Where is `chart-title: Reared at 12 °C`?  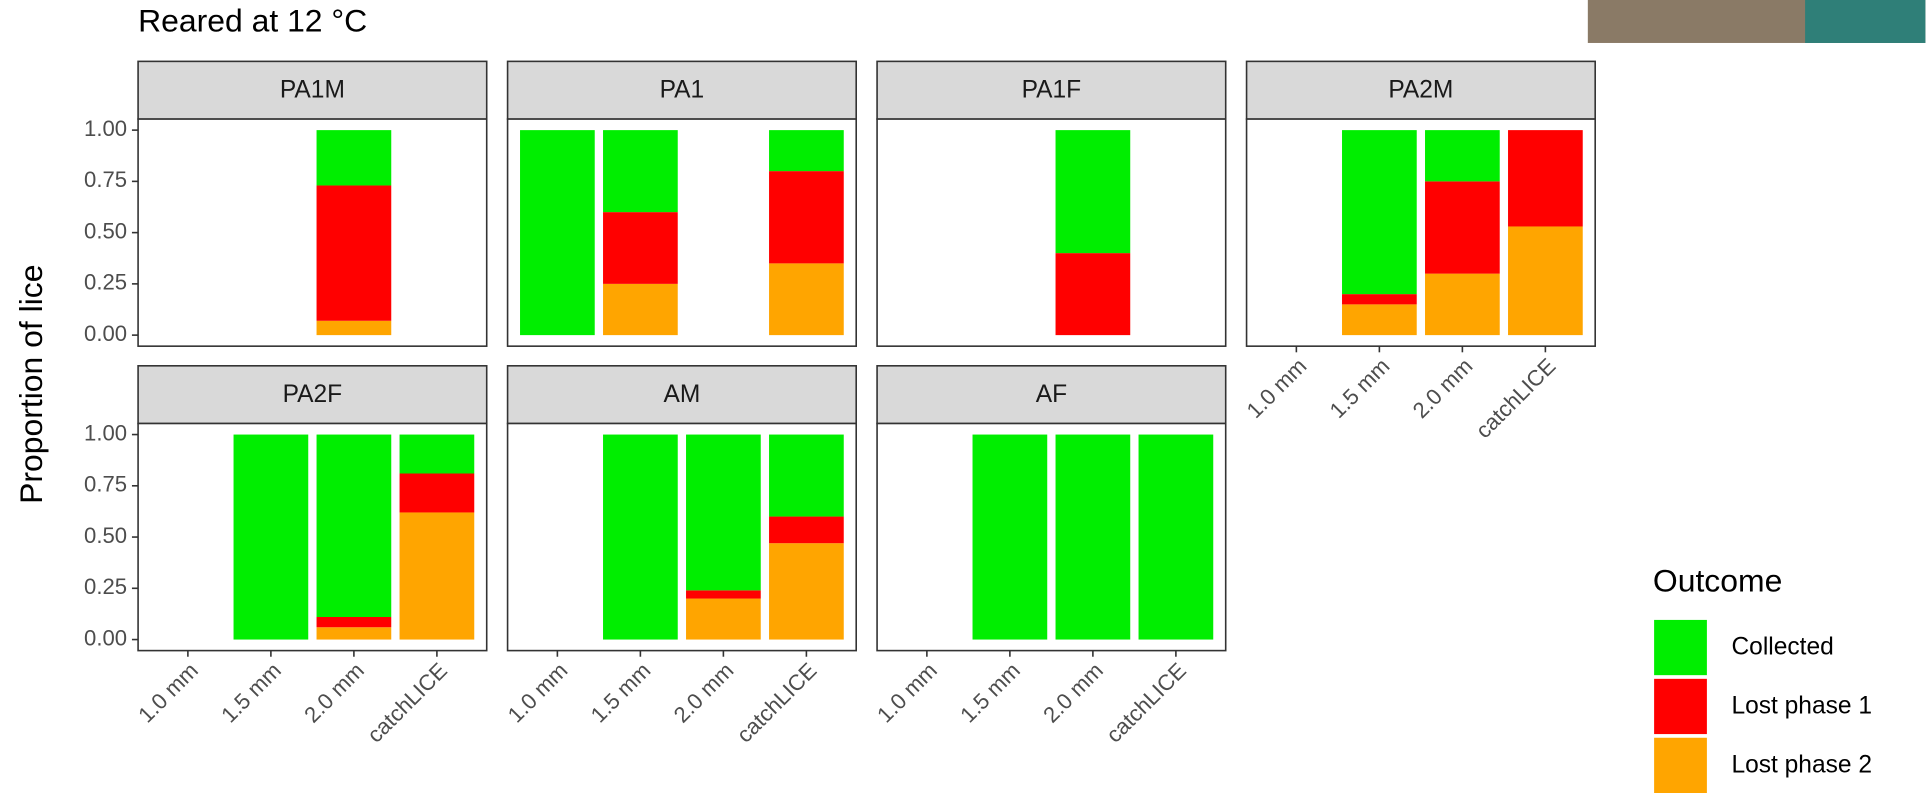
chart-title: Reared at 12 °C is located at coordinates (252, 21).